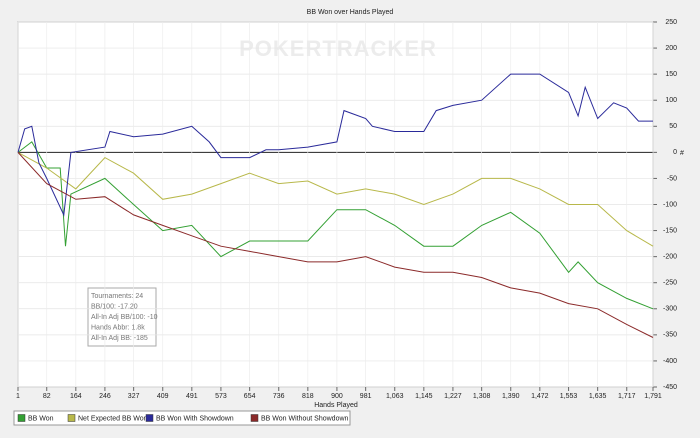  Describe the element at coordinates (117, 296) in the screenshot. I see `stat-line: Tournaments: 24` at that location.